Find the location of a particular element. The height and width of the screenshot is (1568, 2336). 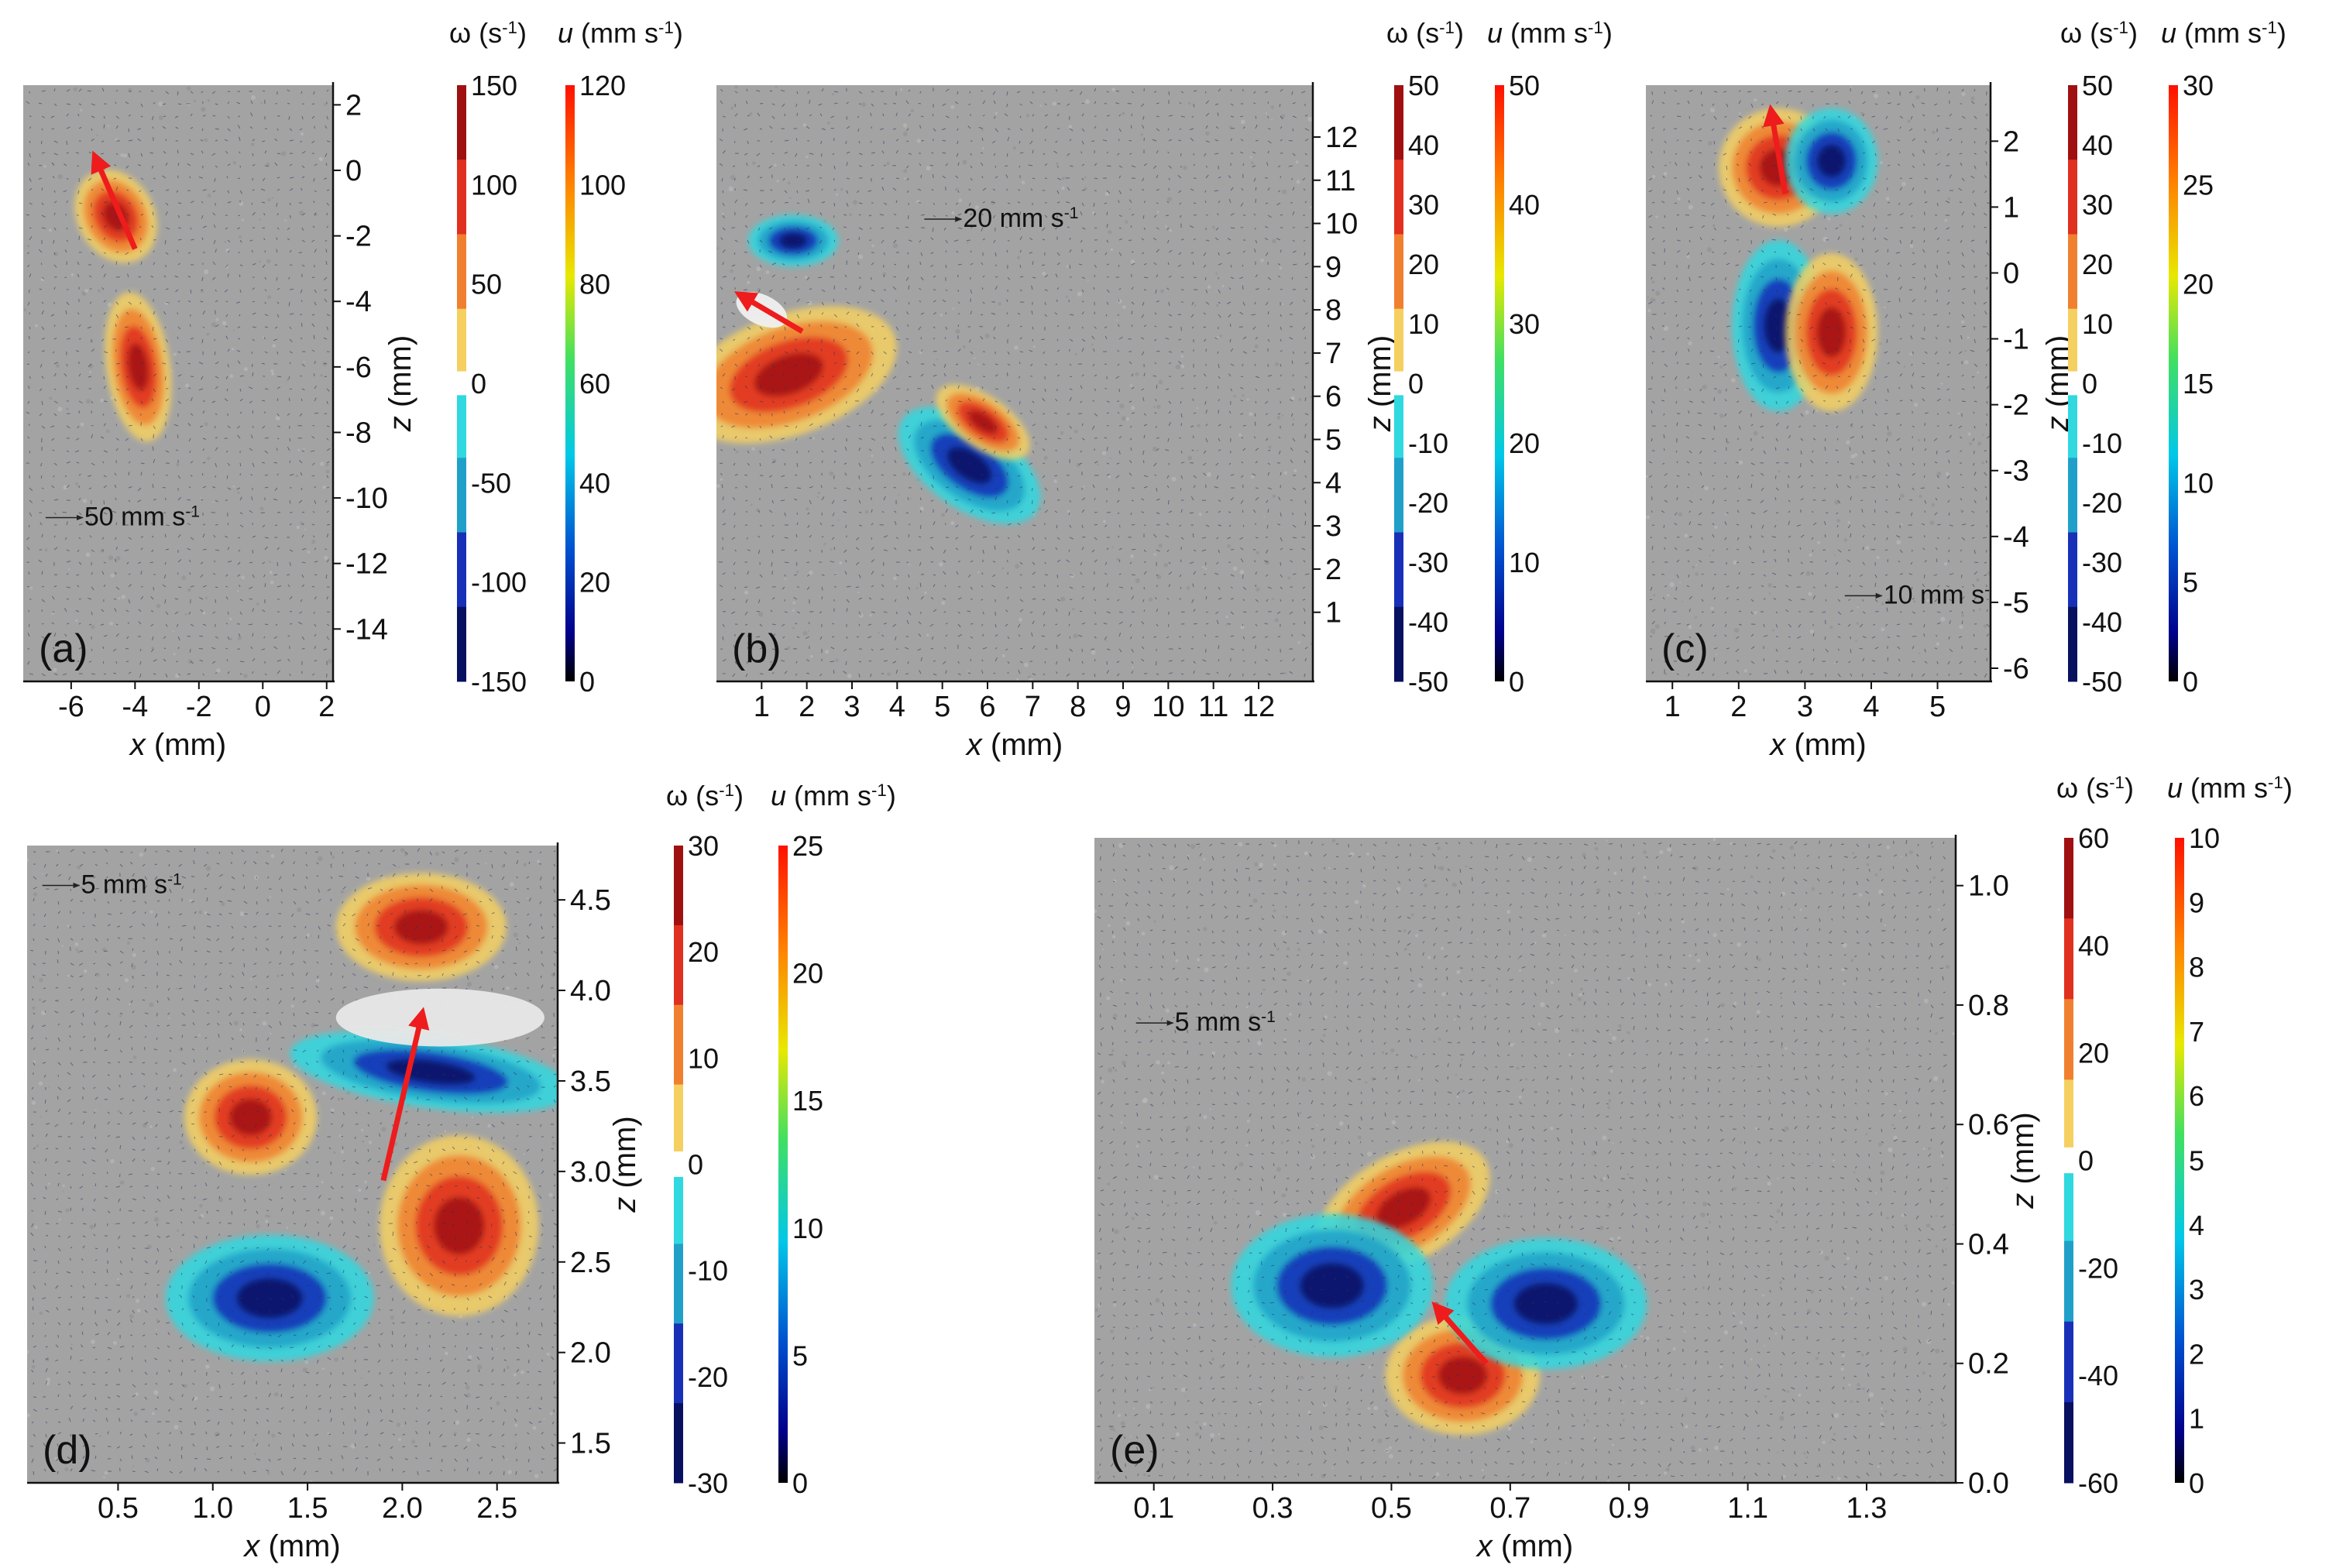

x-tick-label: -6 is located at coordinates (71, 707).